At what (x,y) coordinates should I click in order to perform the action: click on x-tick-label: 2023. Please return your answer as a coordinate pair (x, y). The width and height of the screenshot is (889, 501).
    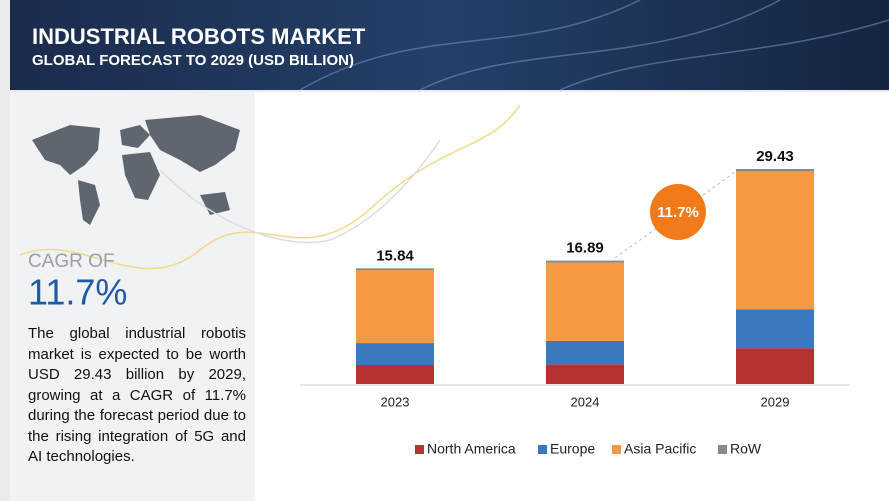
    Looking at the image, I should click on (395, 401).